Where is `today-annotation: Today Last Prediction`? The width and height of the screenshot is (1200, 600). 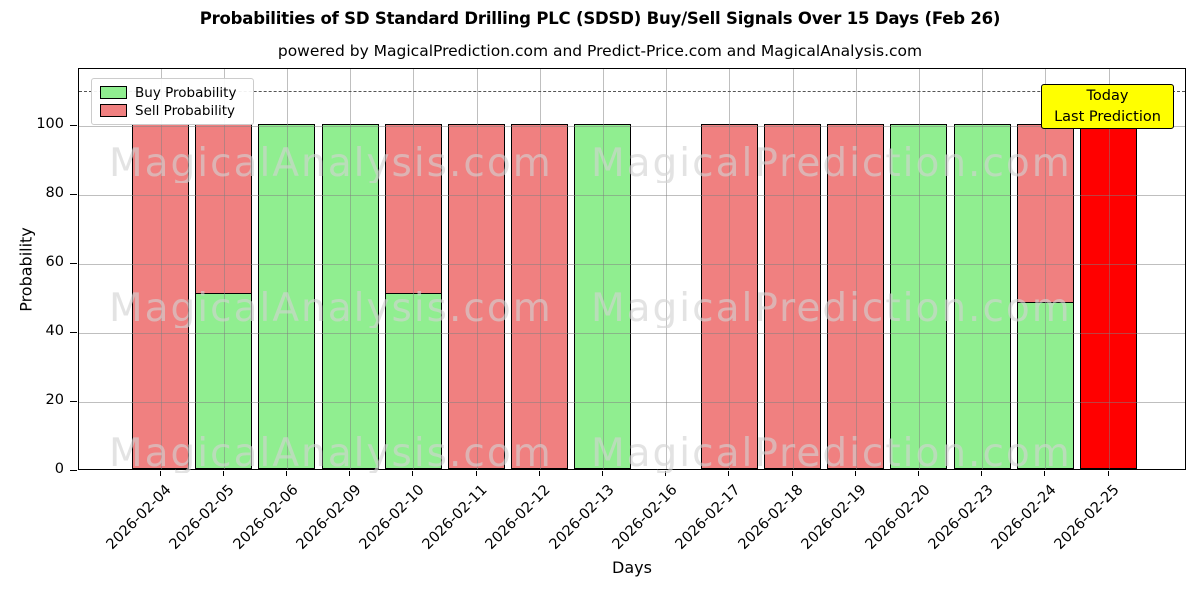 today-annotation: Today Last Prediction is located at coordinates (1107, 106).